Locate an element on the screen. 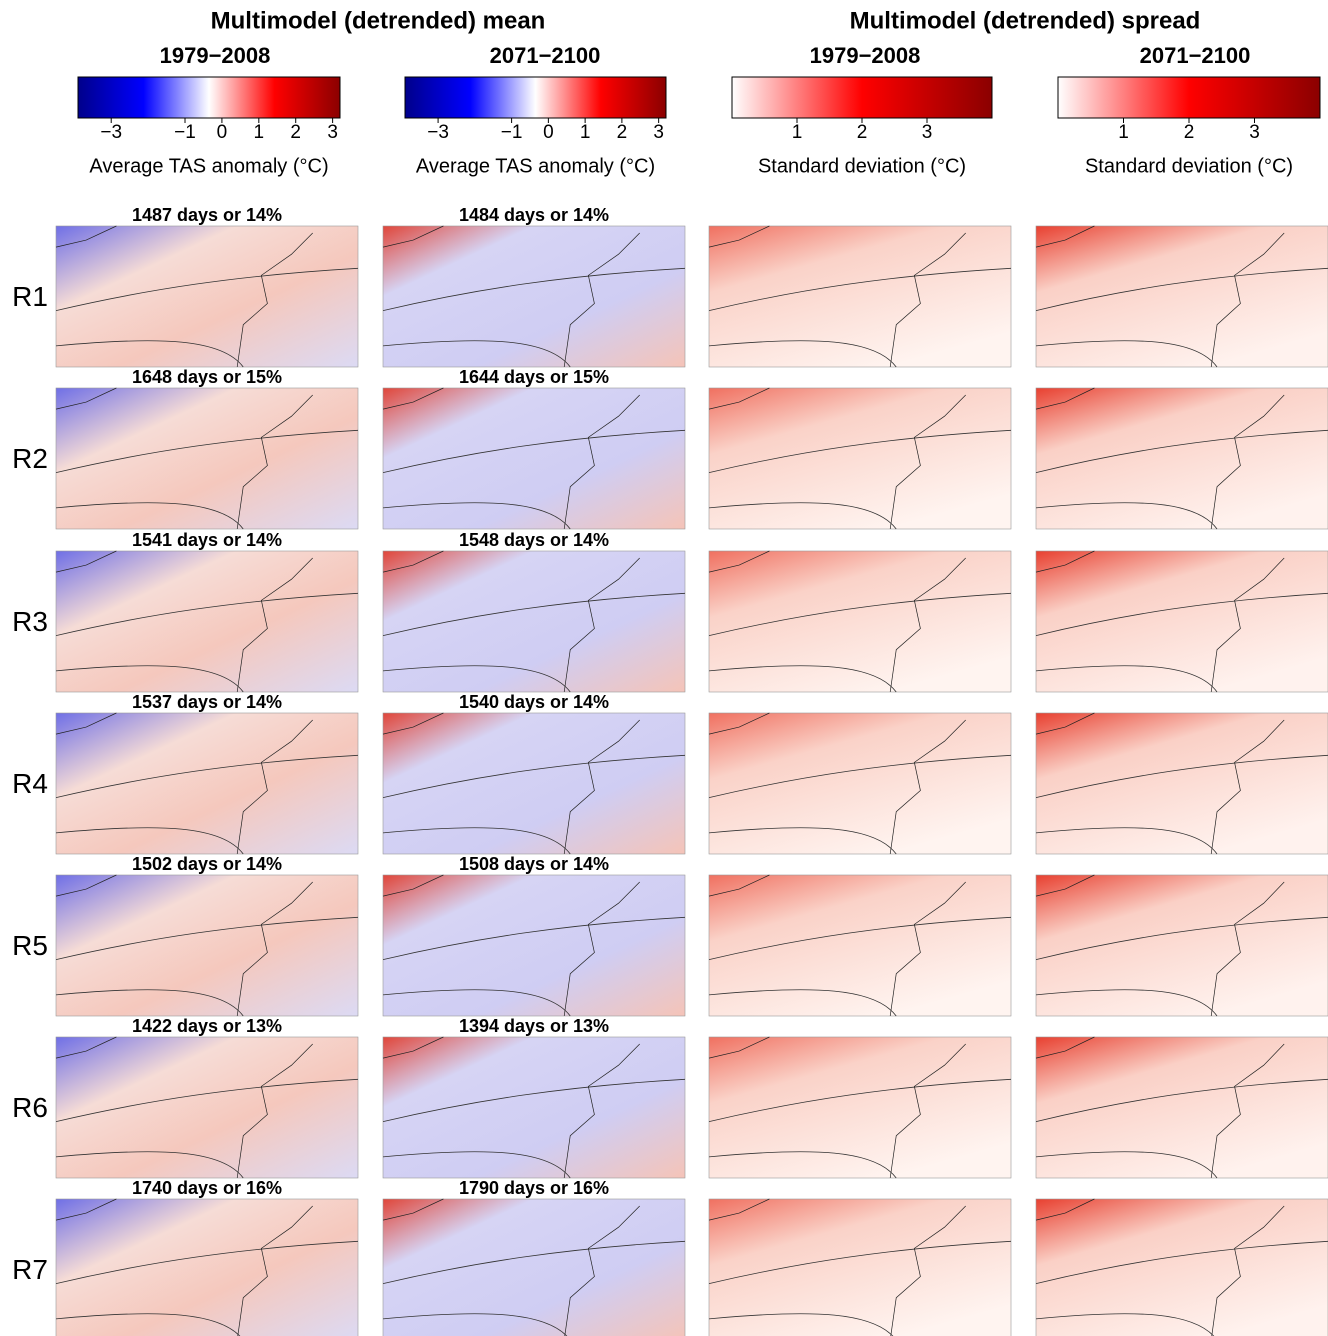 The width and height of the screenshot is (1328, 1336). panel-title: 1644 days or 15% is located at coordinates (534, 377).